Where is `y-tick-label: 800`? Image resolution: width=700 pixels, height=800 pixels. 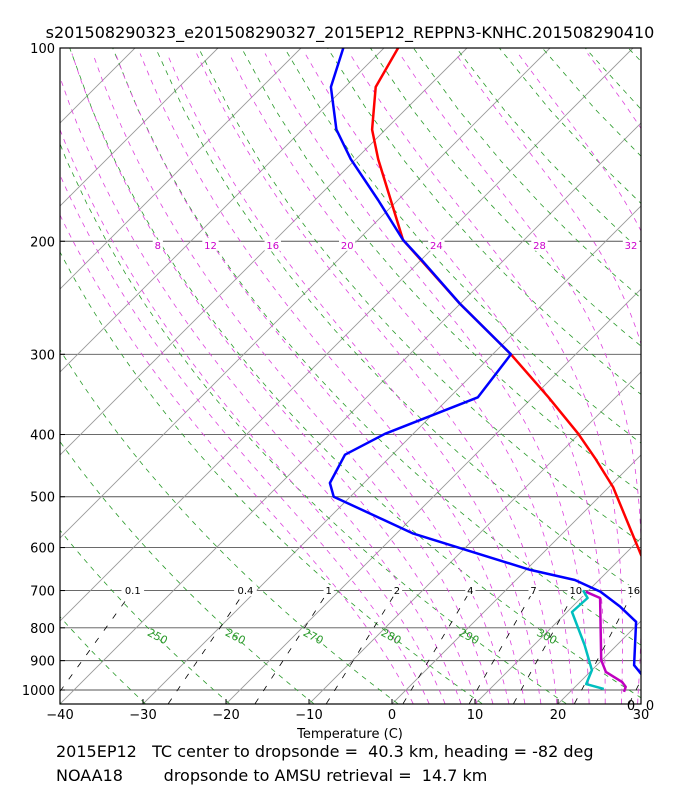 y-tick-label: 800 is located at coordinates (42, 629).